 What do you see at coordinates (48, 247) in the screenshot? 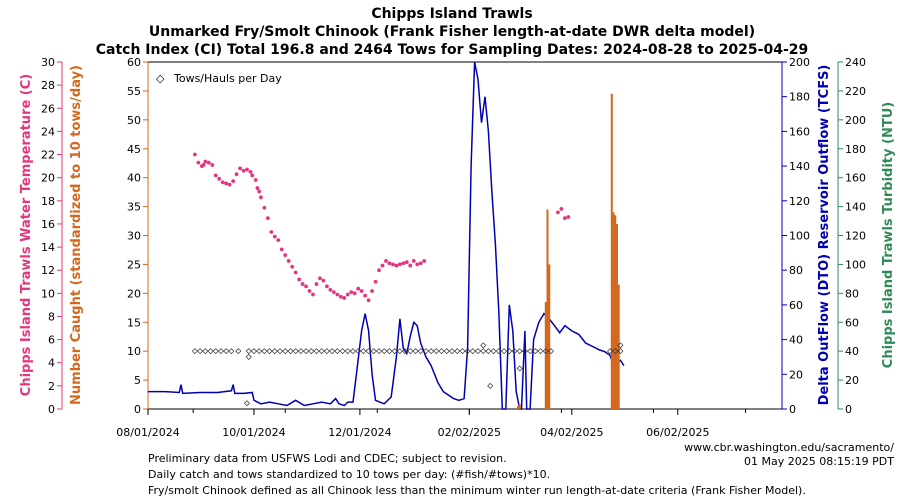
I see `temperature-tick-label: 14` at bounding box center [48, 247].